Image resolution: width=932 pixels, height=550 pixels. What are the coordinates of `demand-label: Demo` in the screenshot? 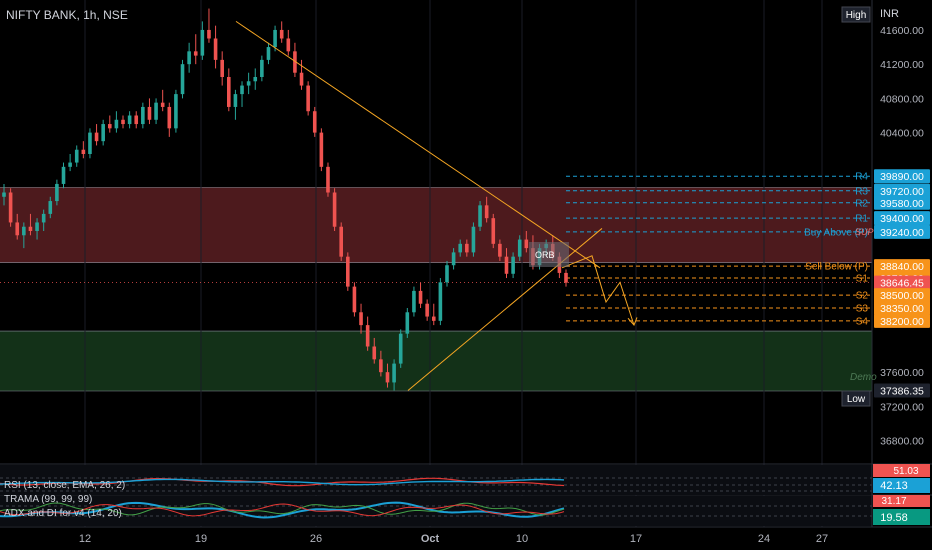 It's located at (863, 377).